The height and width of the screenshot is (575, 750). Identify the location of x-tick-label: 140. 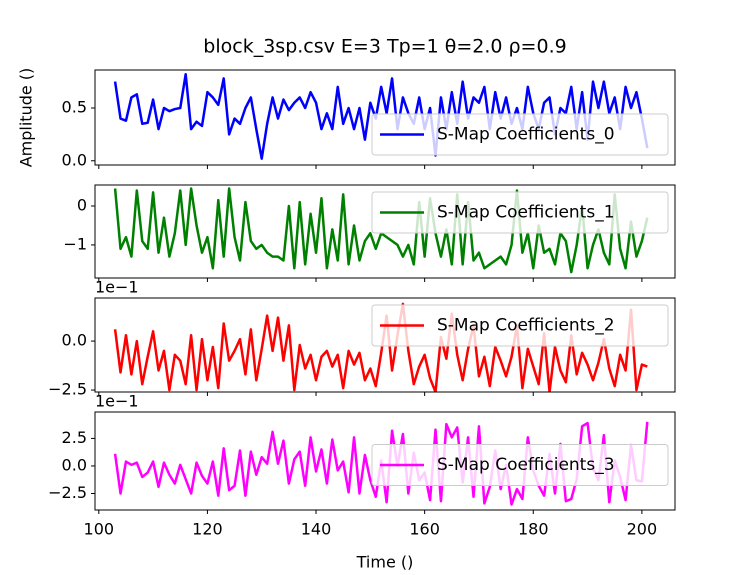
(316, 529).